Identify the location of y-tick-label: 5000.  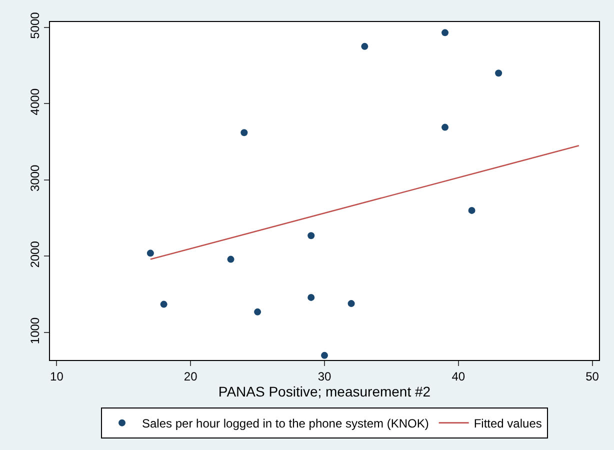
(35, 25).